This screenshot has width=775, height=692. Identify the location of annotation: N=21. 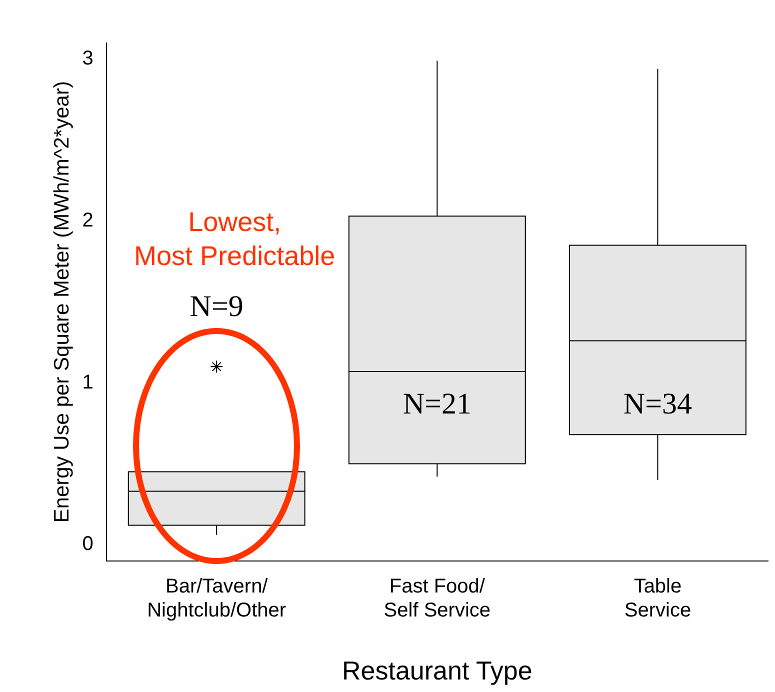
(437, 403).